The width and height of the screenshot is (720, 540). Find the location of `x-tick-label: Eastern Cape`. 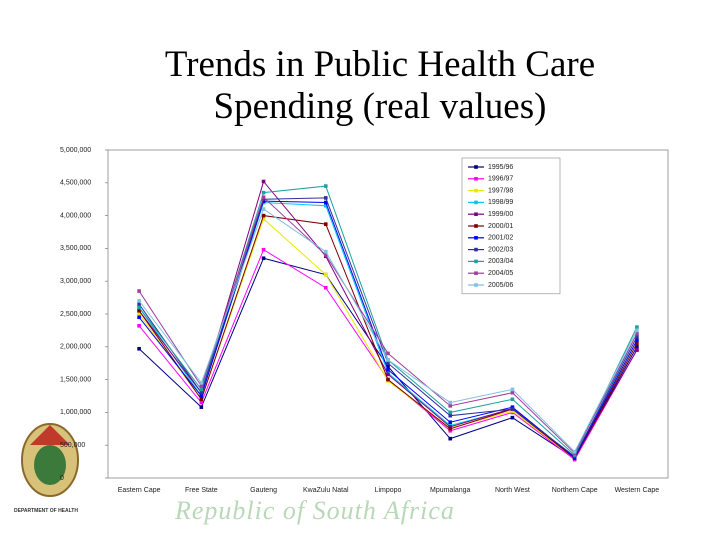

x-tick-label: Eastern Cape is located at coordinates (139, 490).